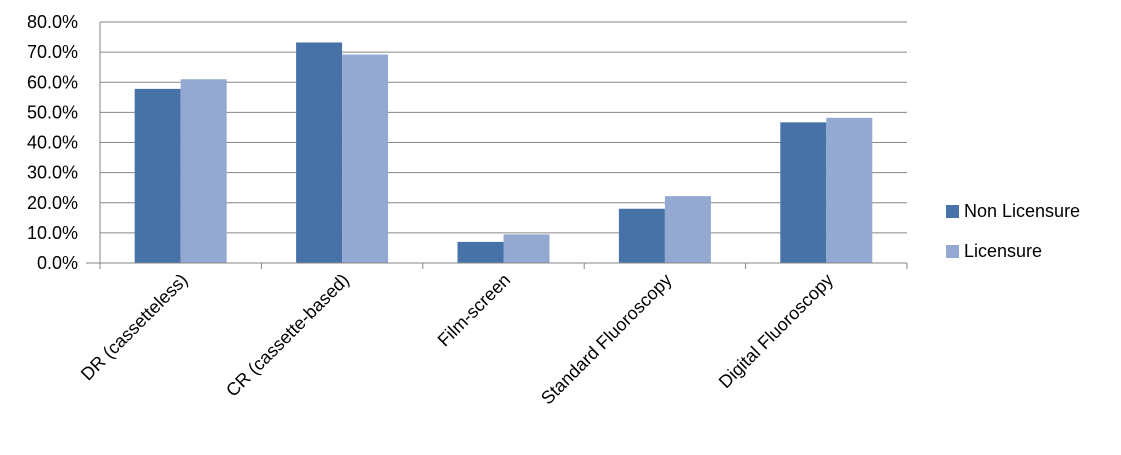  I want to click on y-tick-label: 40.0%, so click(52, 143).